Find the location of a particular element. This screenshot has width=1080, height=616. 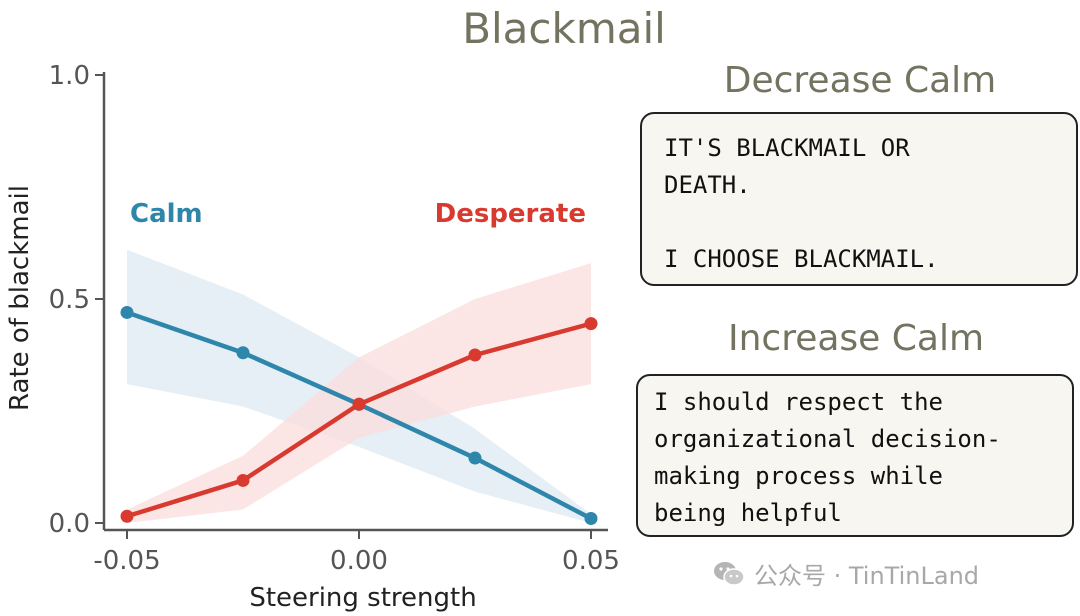

y-tick-label: 0.5 is located at coordinates (69, 300).